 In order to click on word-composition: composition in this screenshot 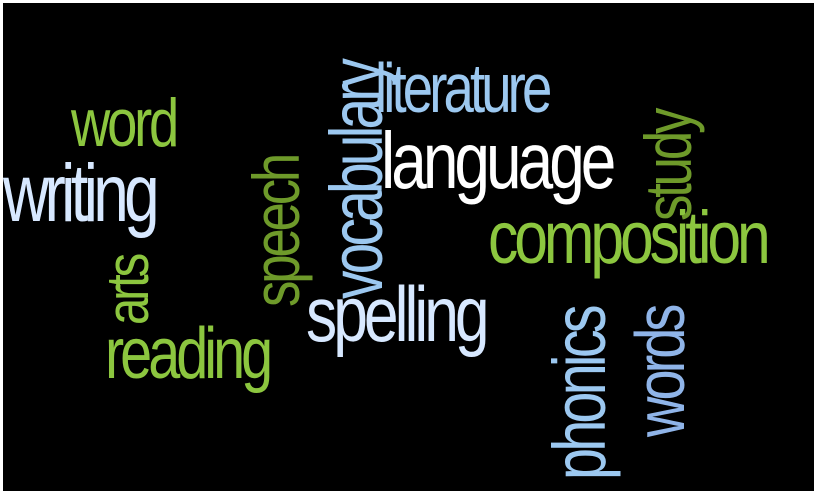, I will do `click(629, 237)`.